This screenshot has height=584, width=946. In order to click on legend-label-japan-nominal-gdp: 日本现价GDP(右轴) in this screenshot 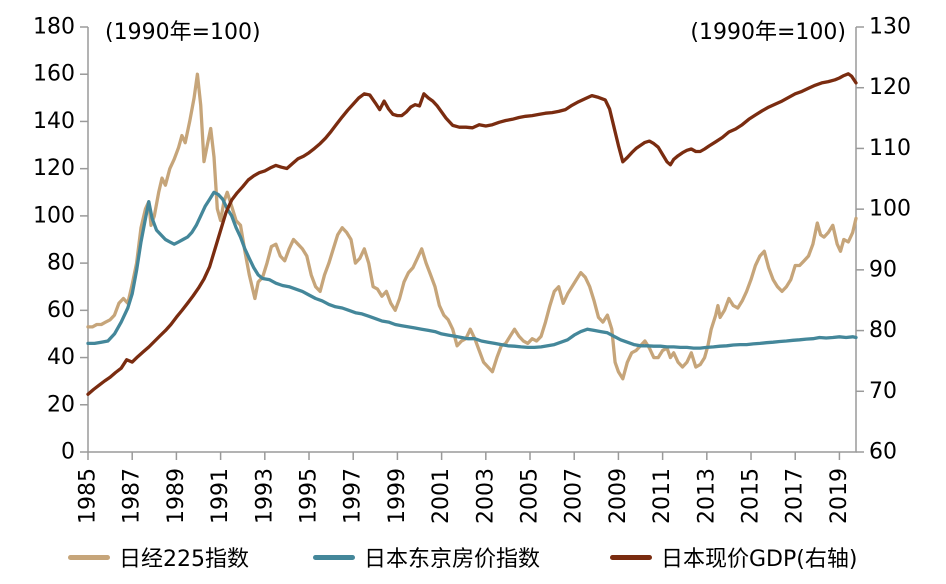, I will do `click(759, 559)`.